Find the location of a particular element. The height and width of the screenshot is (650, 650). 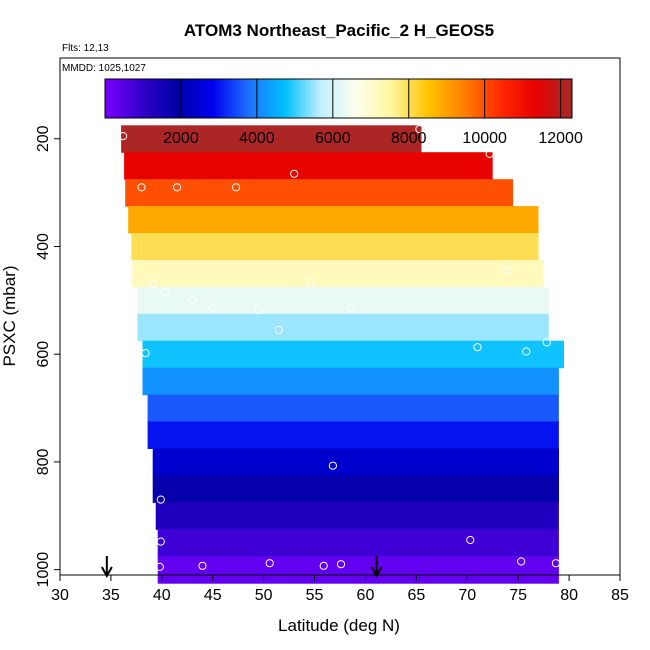

y-axis-label: PSXC (mbar) is located at coordinates (9, 315).